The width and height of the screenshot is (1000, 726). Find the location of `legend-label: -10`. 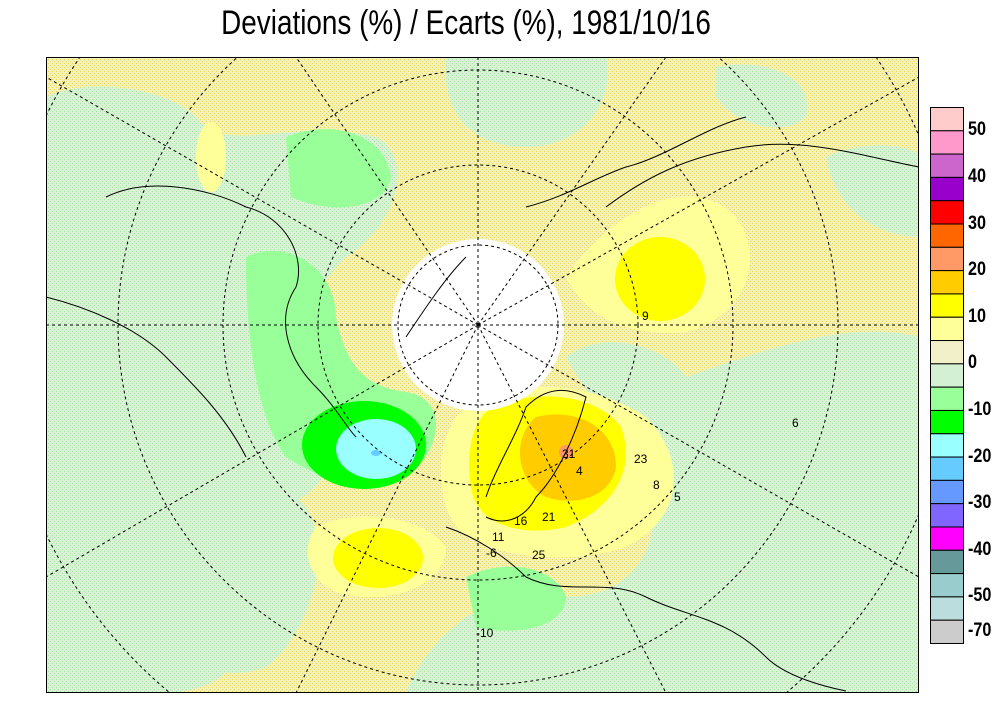

legend-label: -10 is located at coordinates (980, 409).